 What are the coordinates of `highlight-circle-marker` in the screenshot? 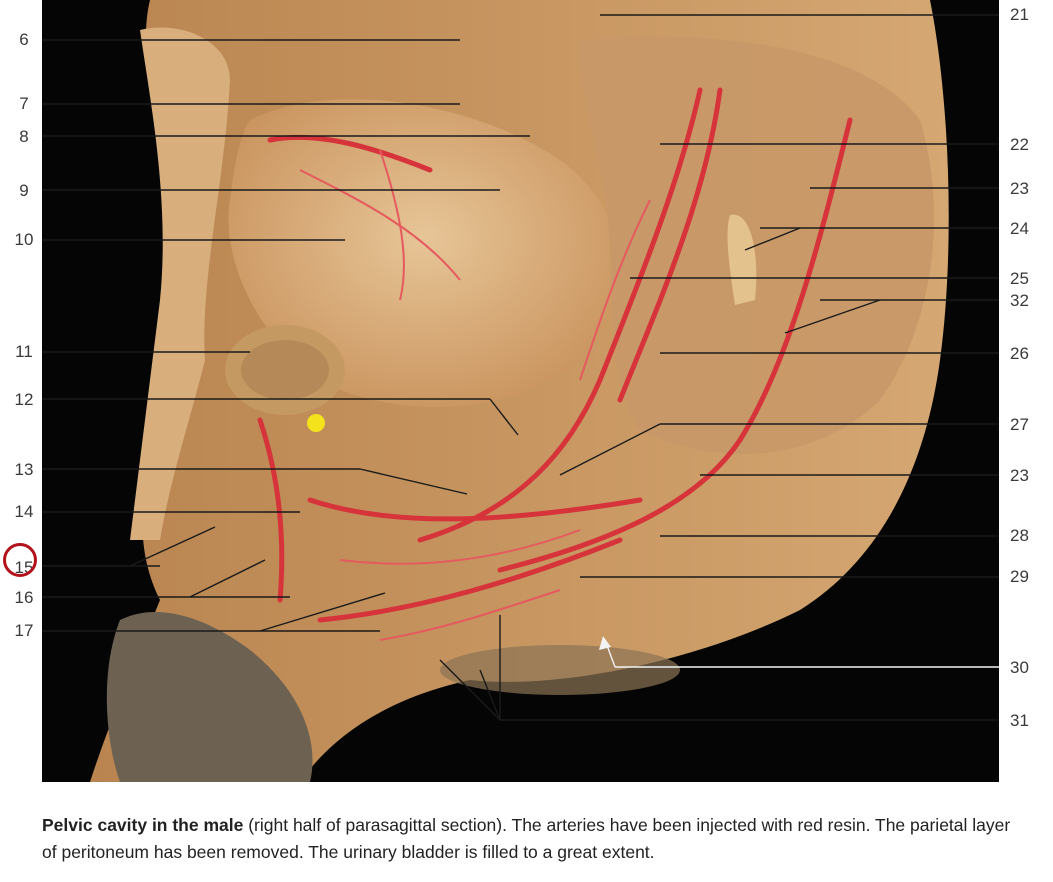 It's located at (20, 560).